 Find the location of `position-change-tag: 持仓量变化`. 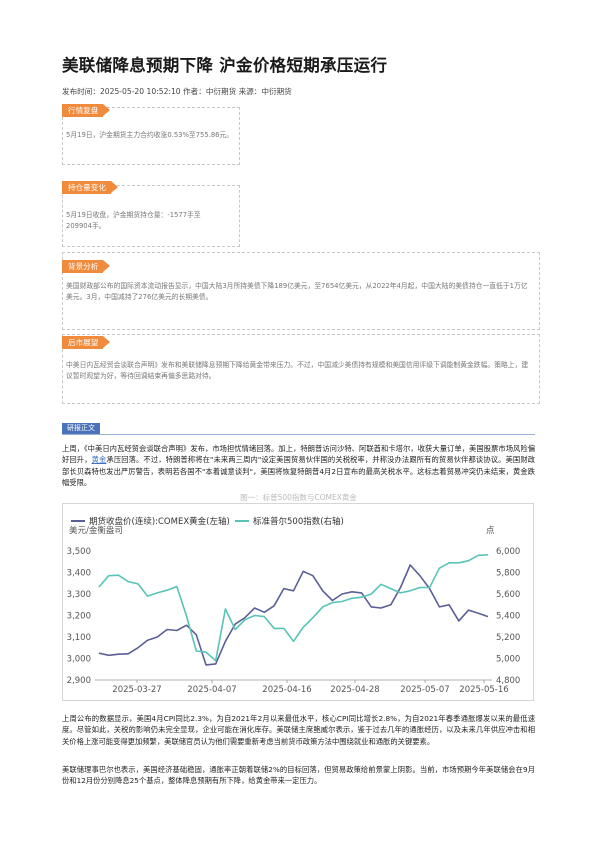

position-change-tag: 持仓量变化 is located at coordinates (90, 187).